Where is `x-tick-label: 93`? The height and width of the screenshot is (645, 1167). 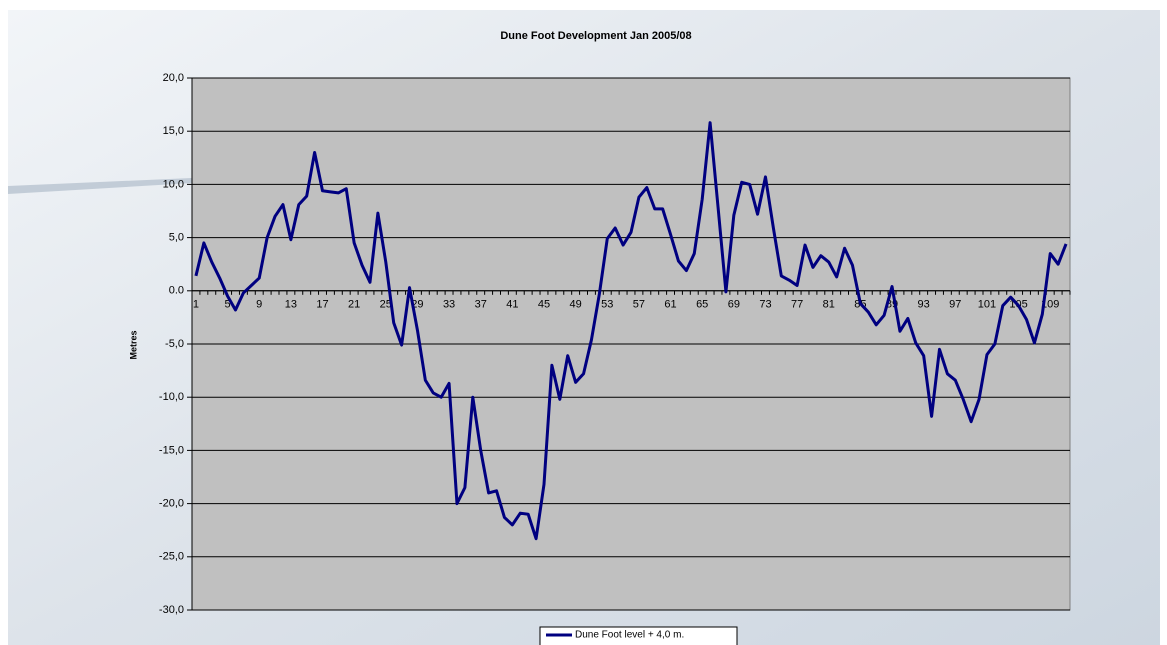 x-tick-label: 93 is located at coordinates (924, 305).